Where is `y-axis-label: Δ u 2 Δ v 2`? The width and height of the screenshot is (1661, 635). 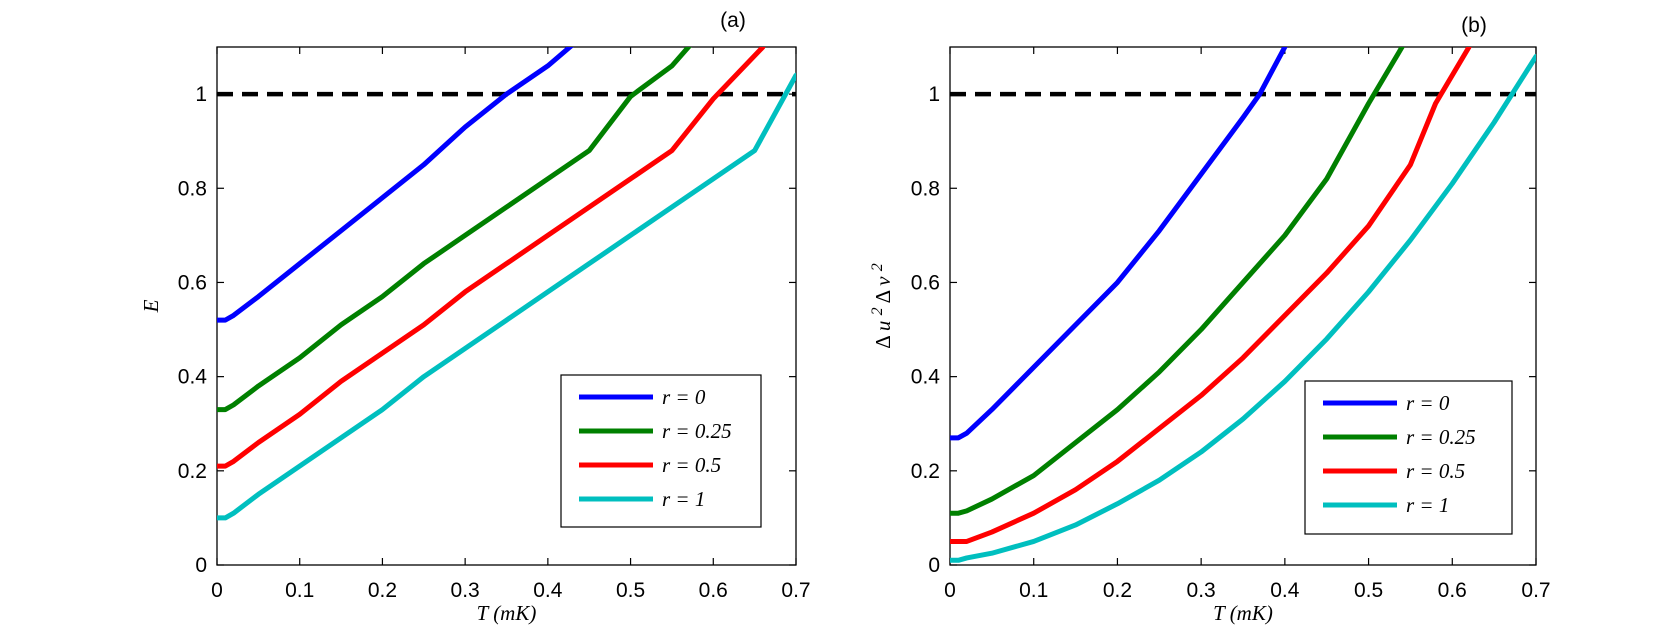 y-axis-label: Δ u 2 Δ v 2 is located at coordinates (882, 306).